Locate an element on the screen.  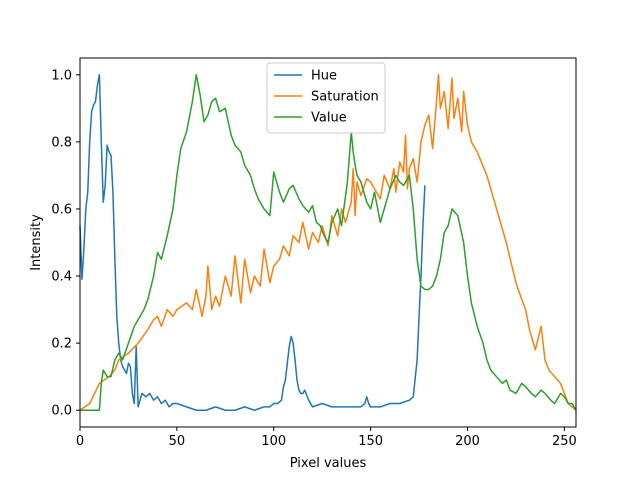
y-tick-label: 0.8 is located at coordinates (61, 142).